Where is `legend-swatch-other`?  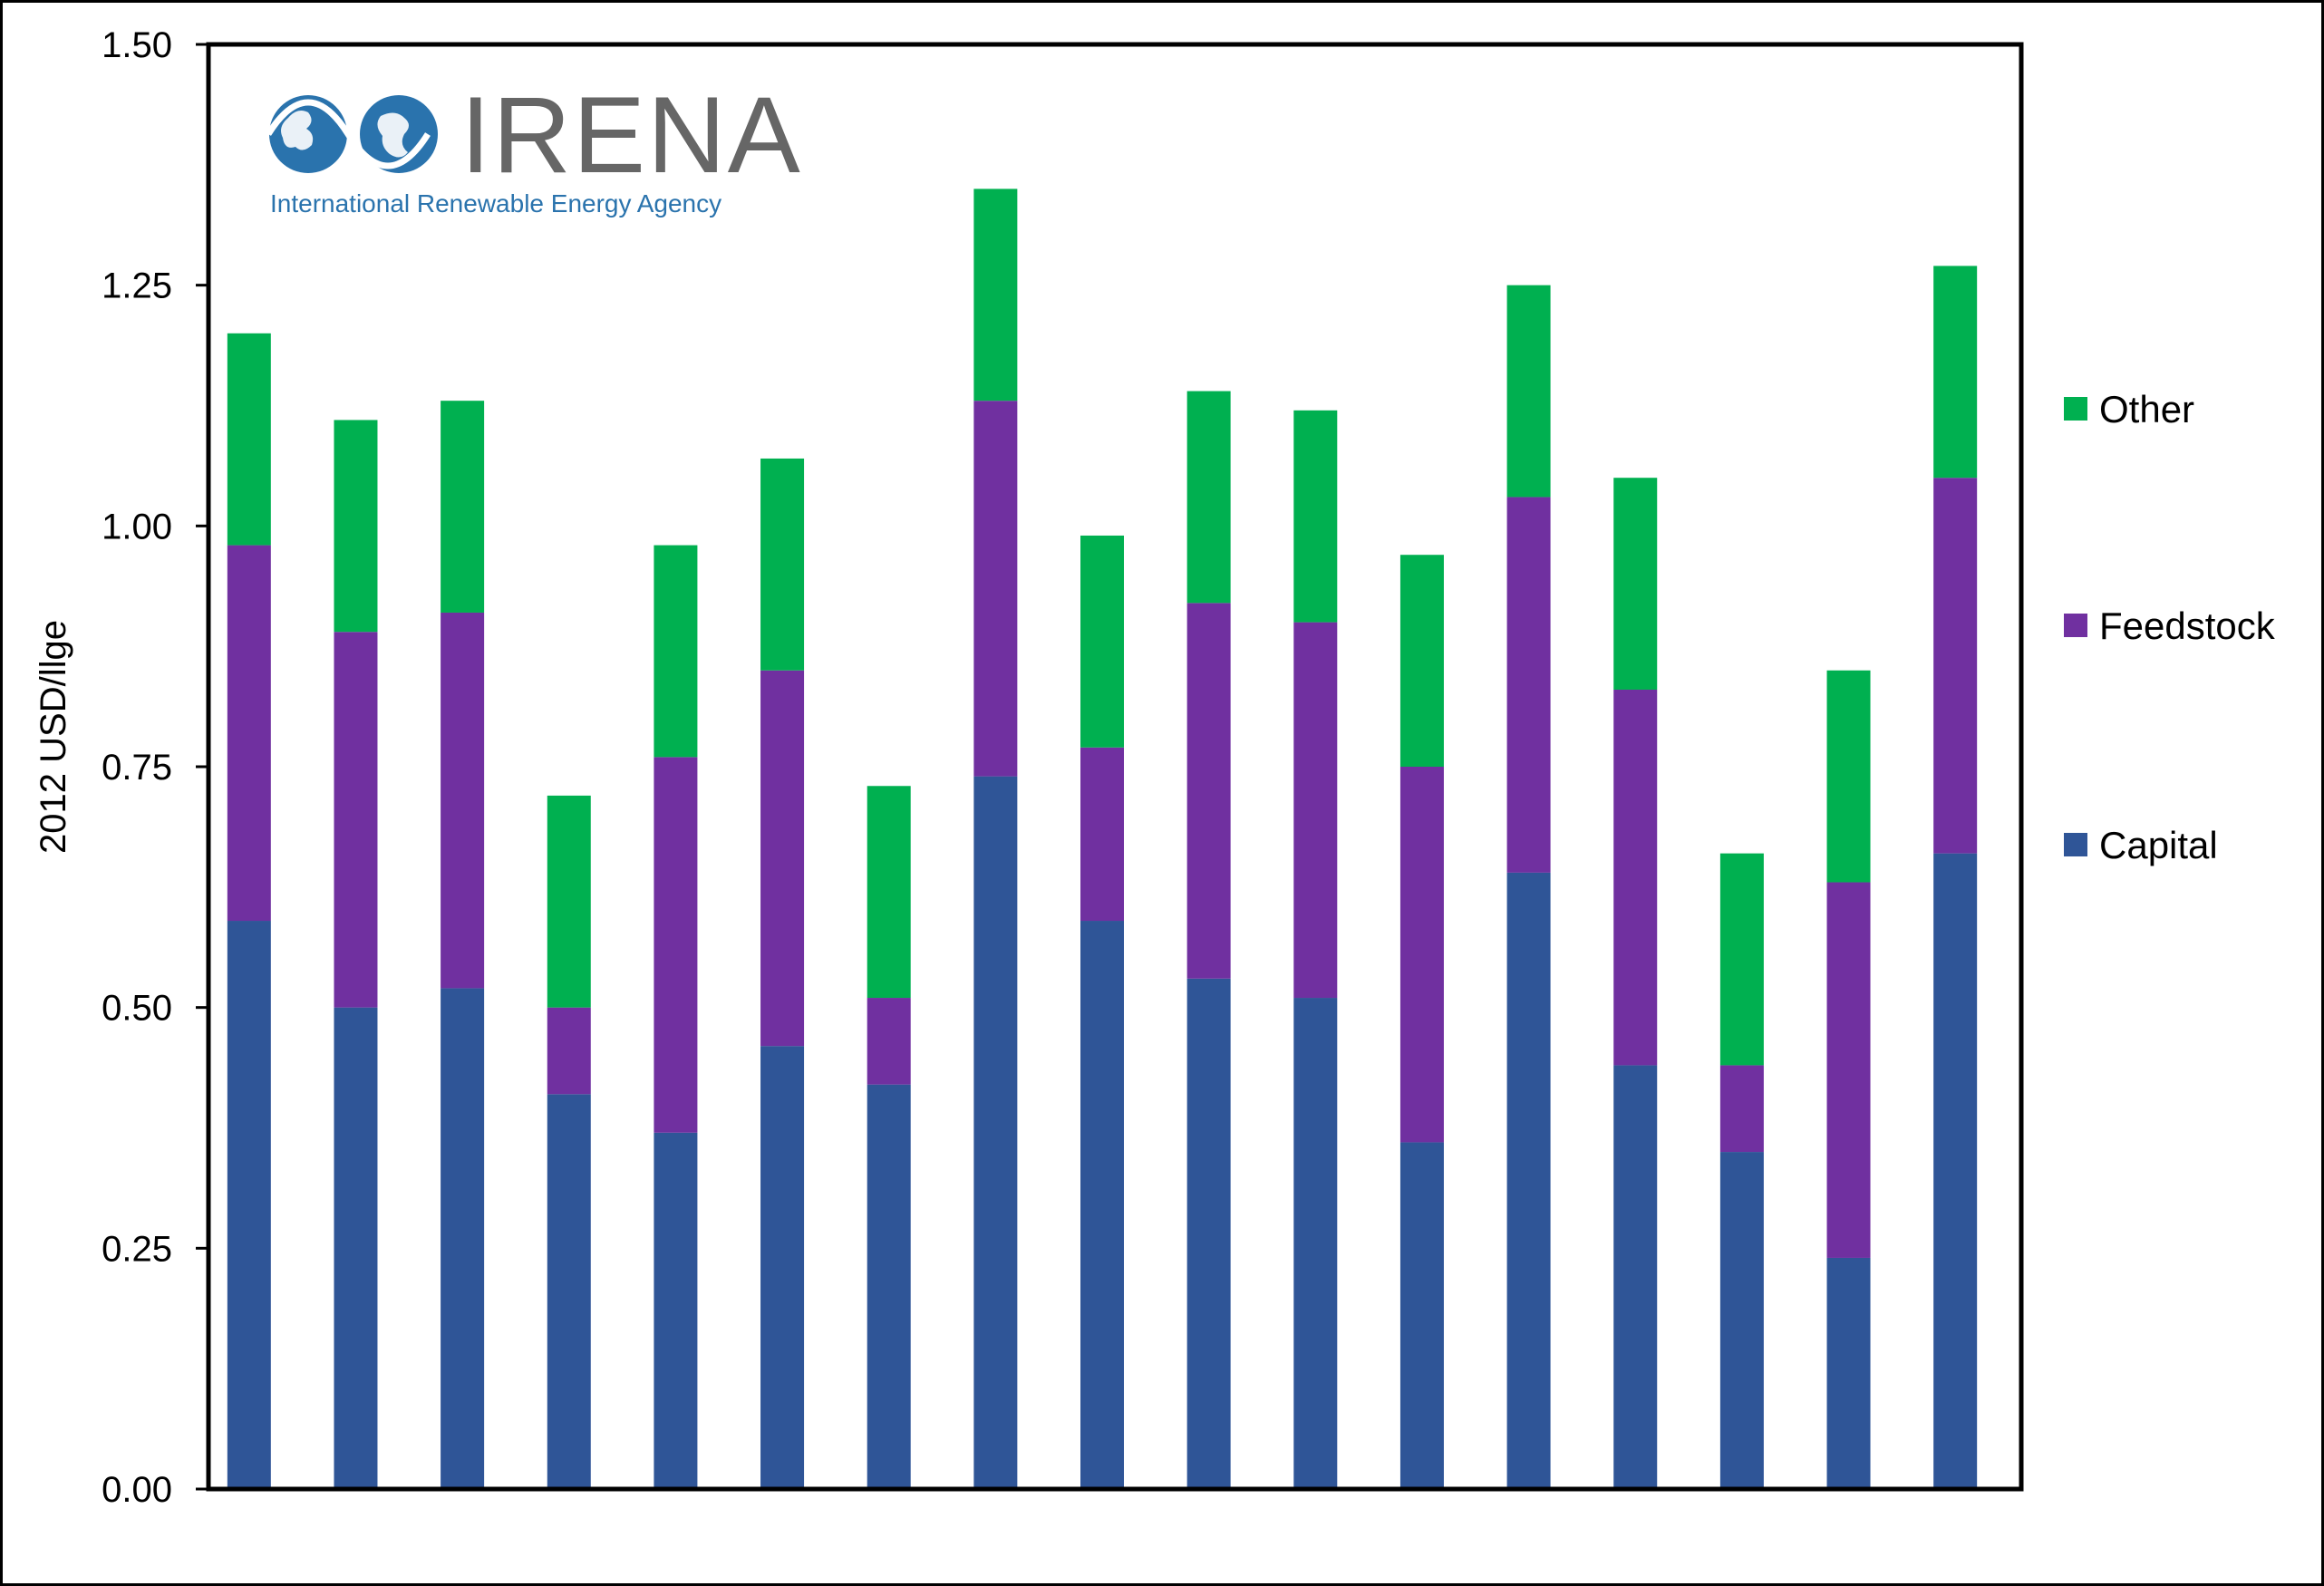 legend-swatch-other is located at coordinates (2075, 409).